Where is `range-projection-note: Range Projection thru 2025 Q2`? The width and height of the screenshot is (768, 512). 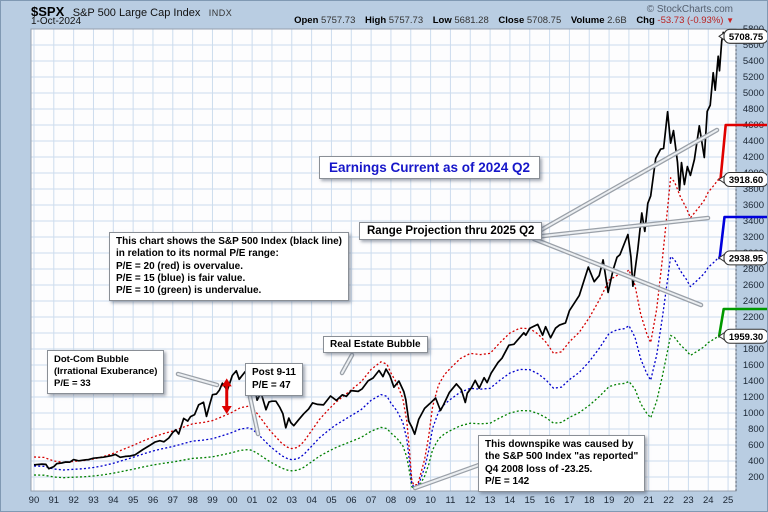 range-projection-note: Range Projection thru 2025 Q2 is located at coordinates (451, 231).